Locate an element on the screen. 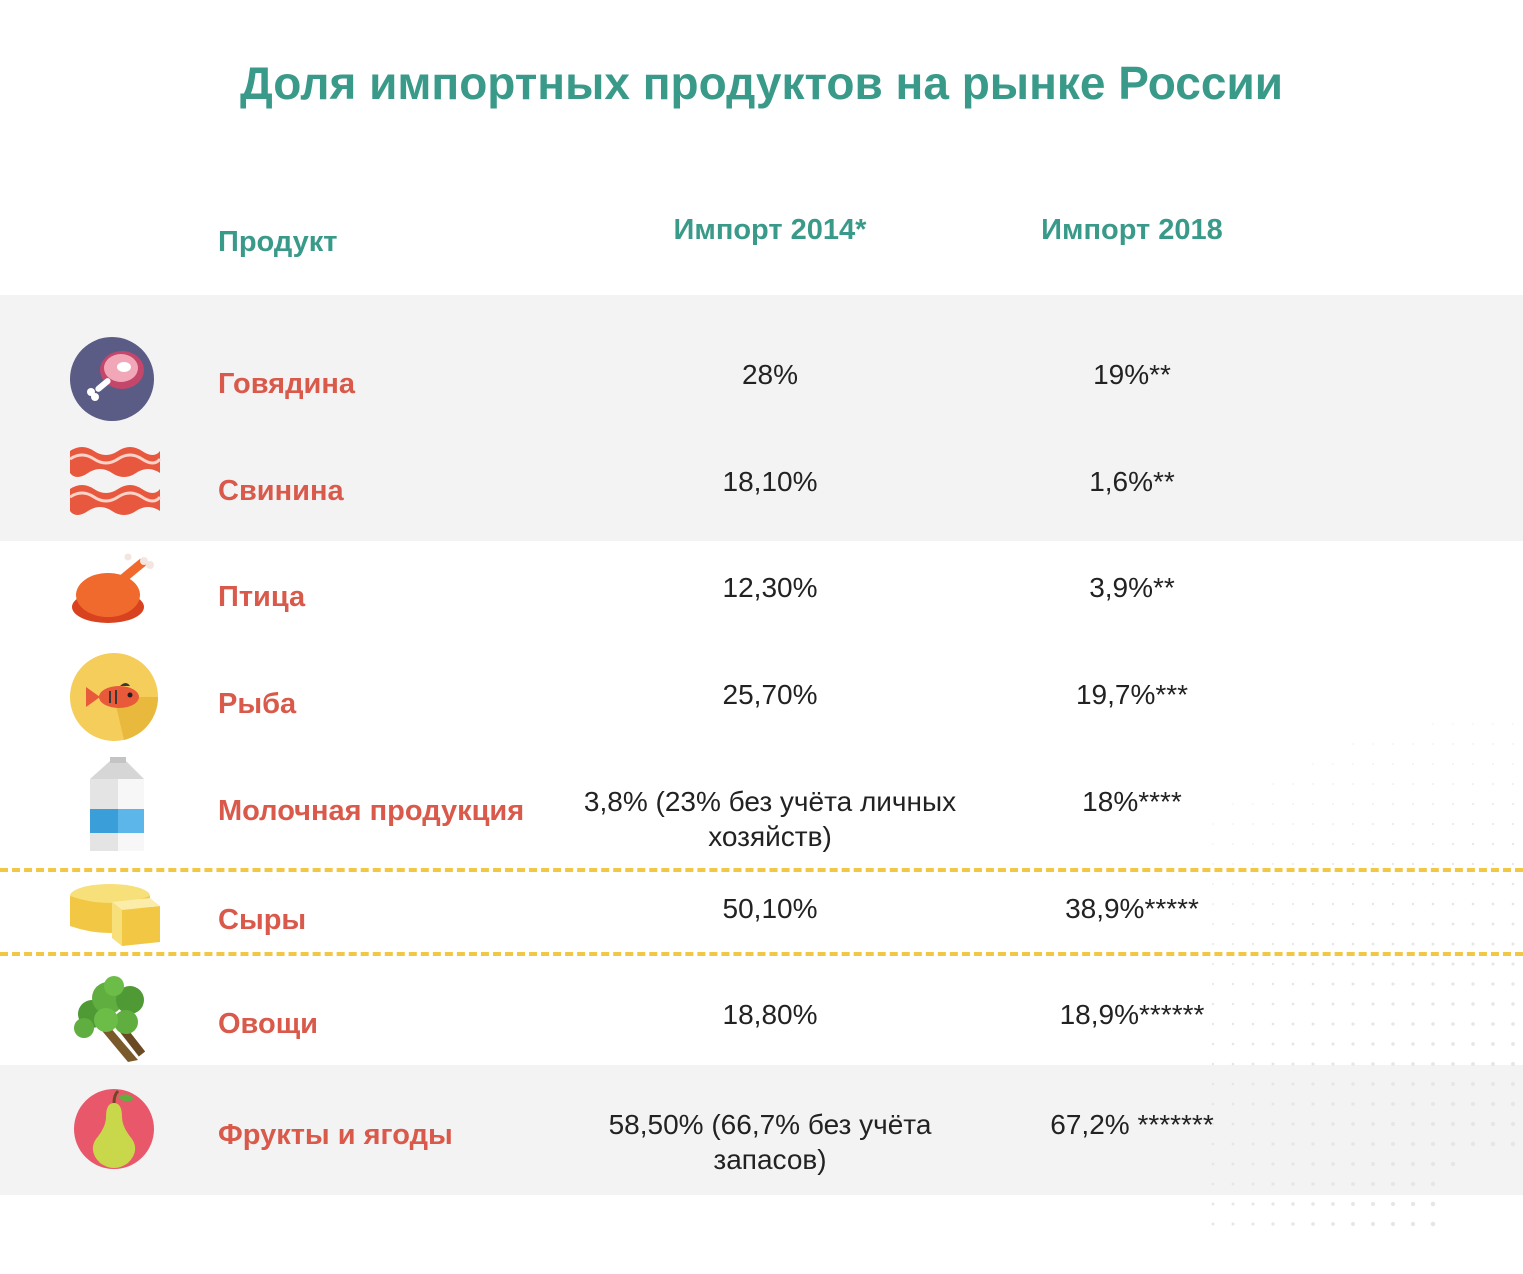 Image resolution: width=1523 pixels, height=1274 pixels. dot-pattern-decoration is located at coordinates (1363, 975).